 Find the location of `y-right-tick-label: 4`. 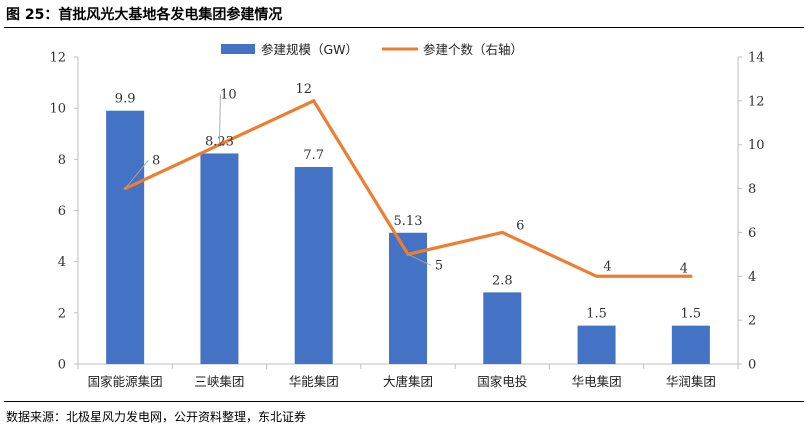

y-right-tick-label: 4 is located at coordinates (752, 277).